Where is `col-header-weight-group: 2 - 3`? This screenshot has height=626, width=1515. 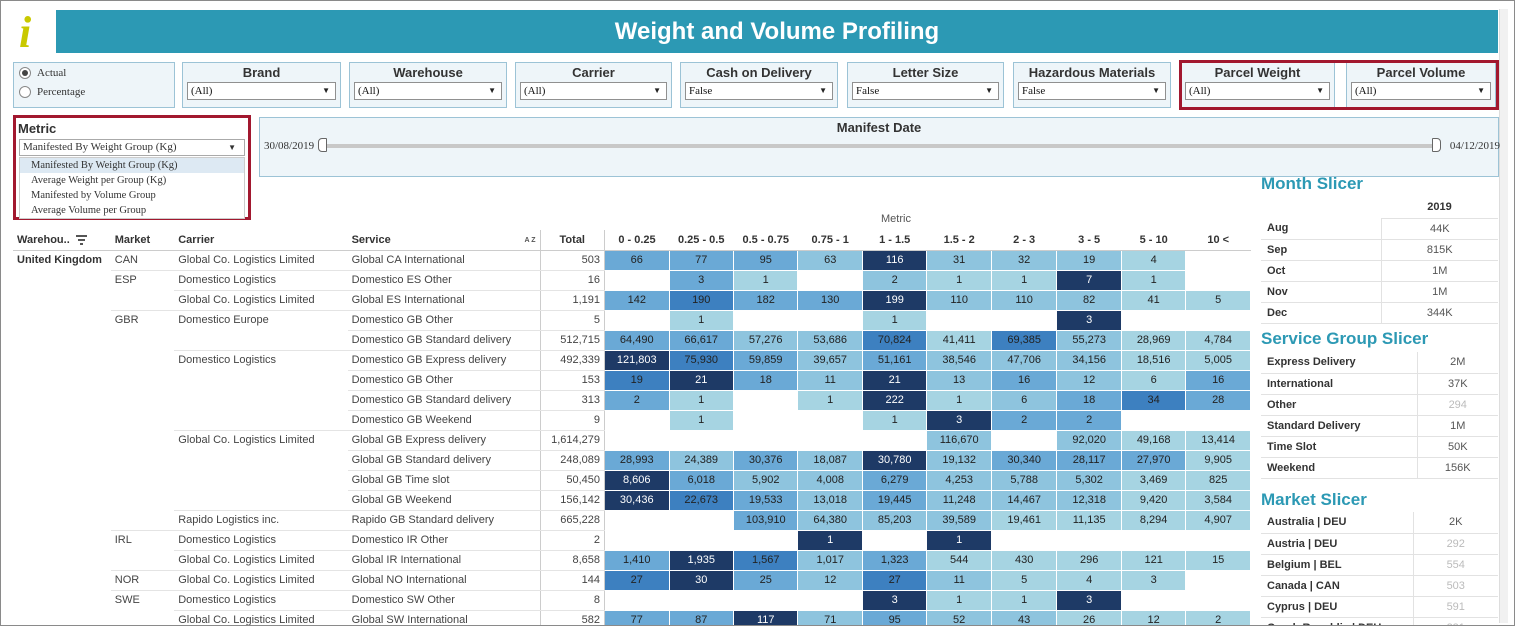
col-header-weight-group: 2 - 3 is located at coordinates (1024, 240).